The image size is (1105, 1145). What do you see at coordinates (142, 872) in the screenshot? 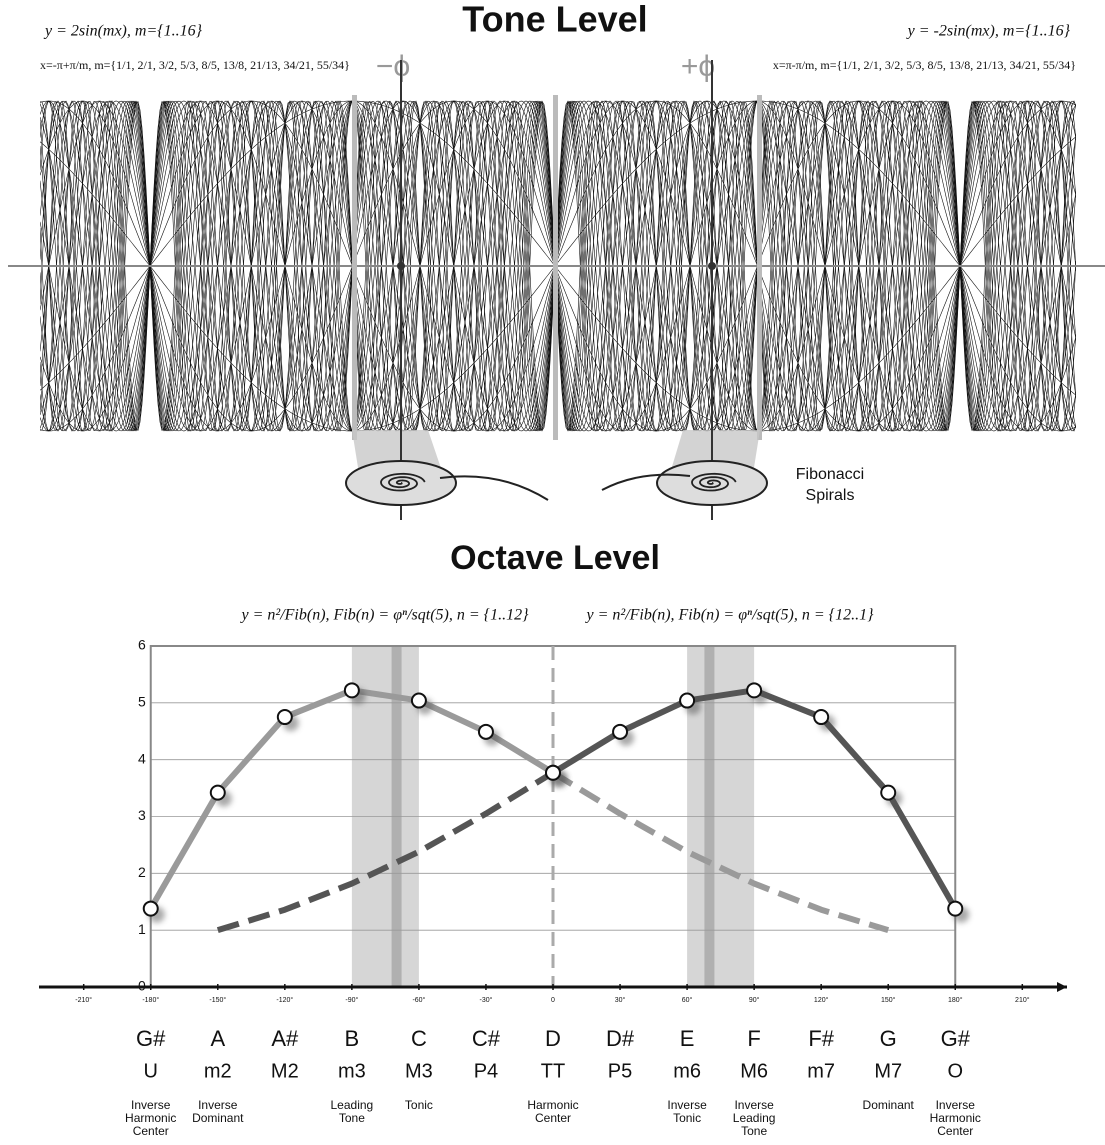
I see `y-tick-label: 2` at bounding box center [142, 872].